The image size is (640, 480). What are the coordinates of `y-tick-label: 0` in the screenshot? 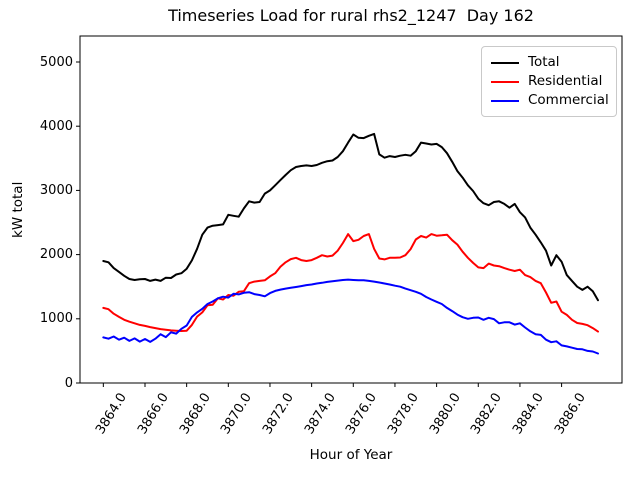 It's located at (68, 383).